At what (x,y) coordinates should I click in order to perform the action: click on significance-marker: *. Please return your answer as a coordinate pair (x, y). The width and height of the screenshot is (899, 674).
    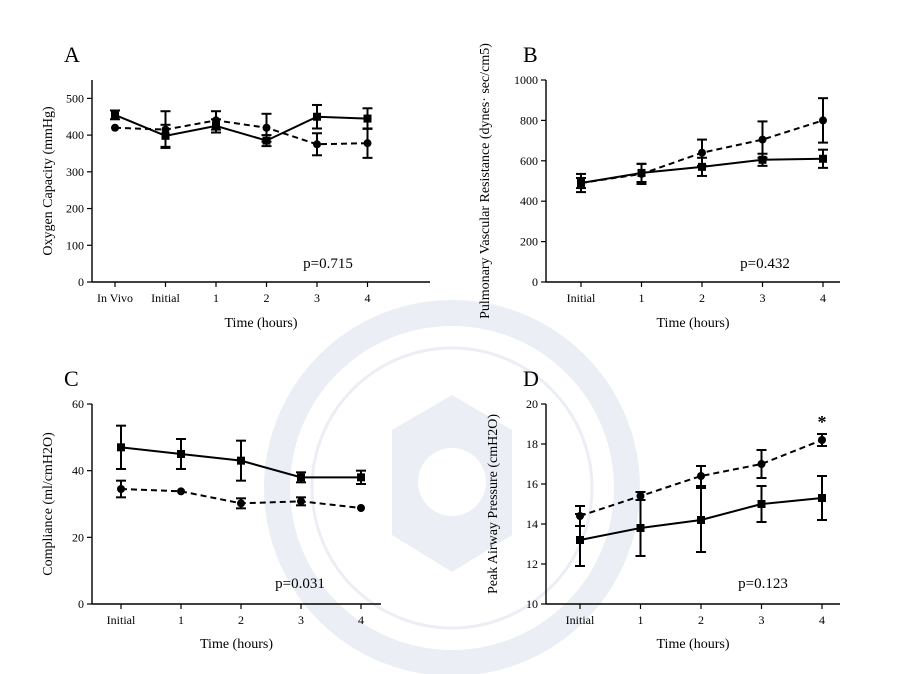
    Looking at the image, I should click on (822, 422).